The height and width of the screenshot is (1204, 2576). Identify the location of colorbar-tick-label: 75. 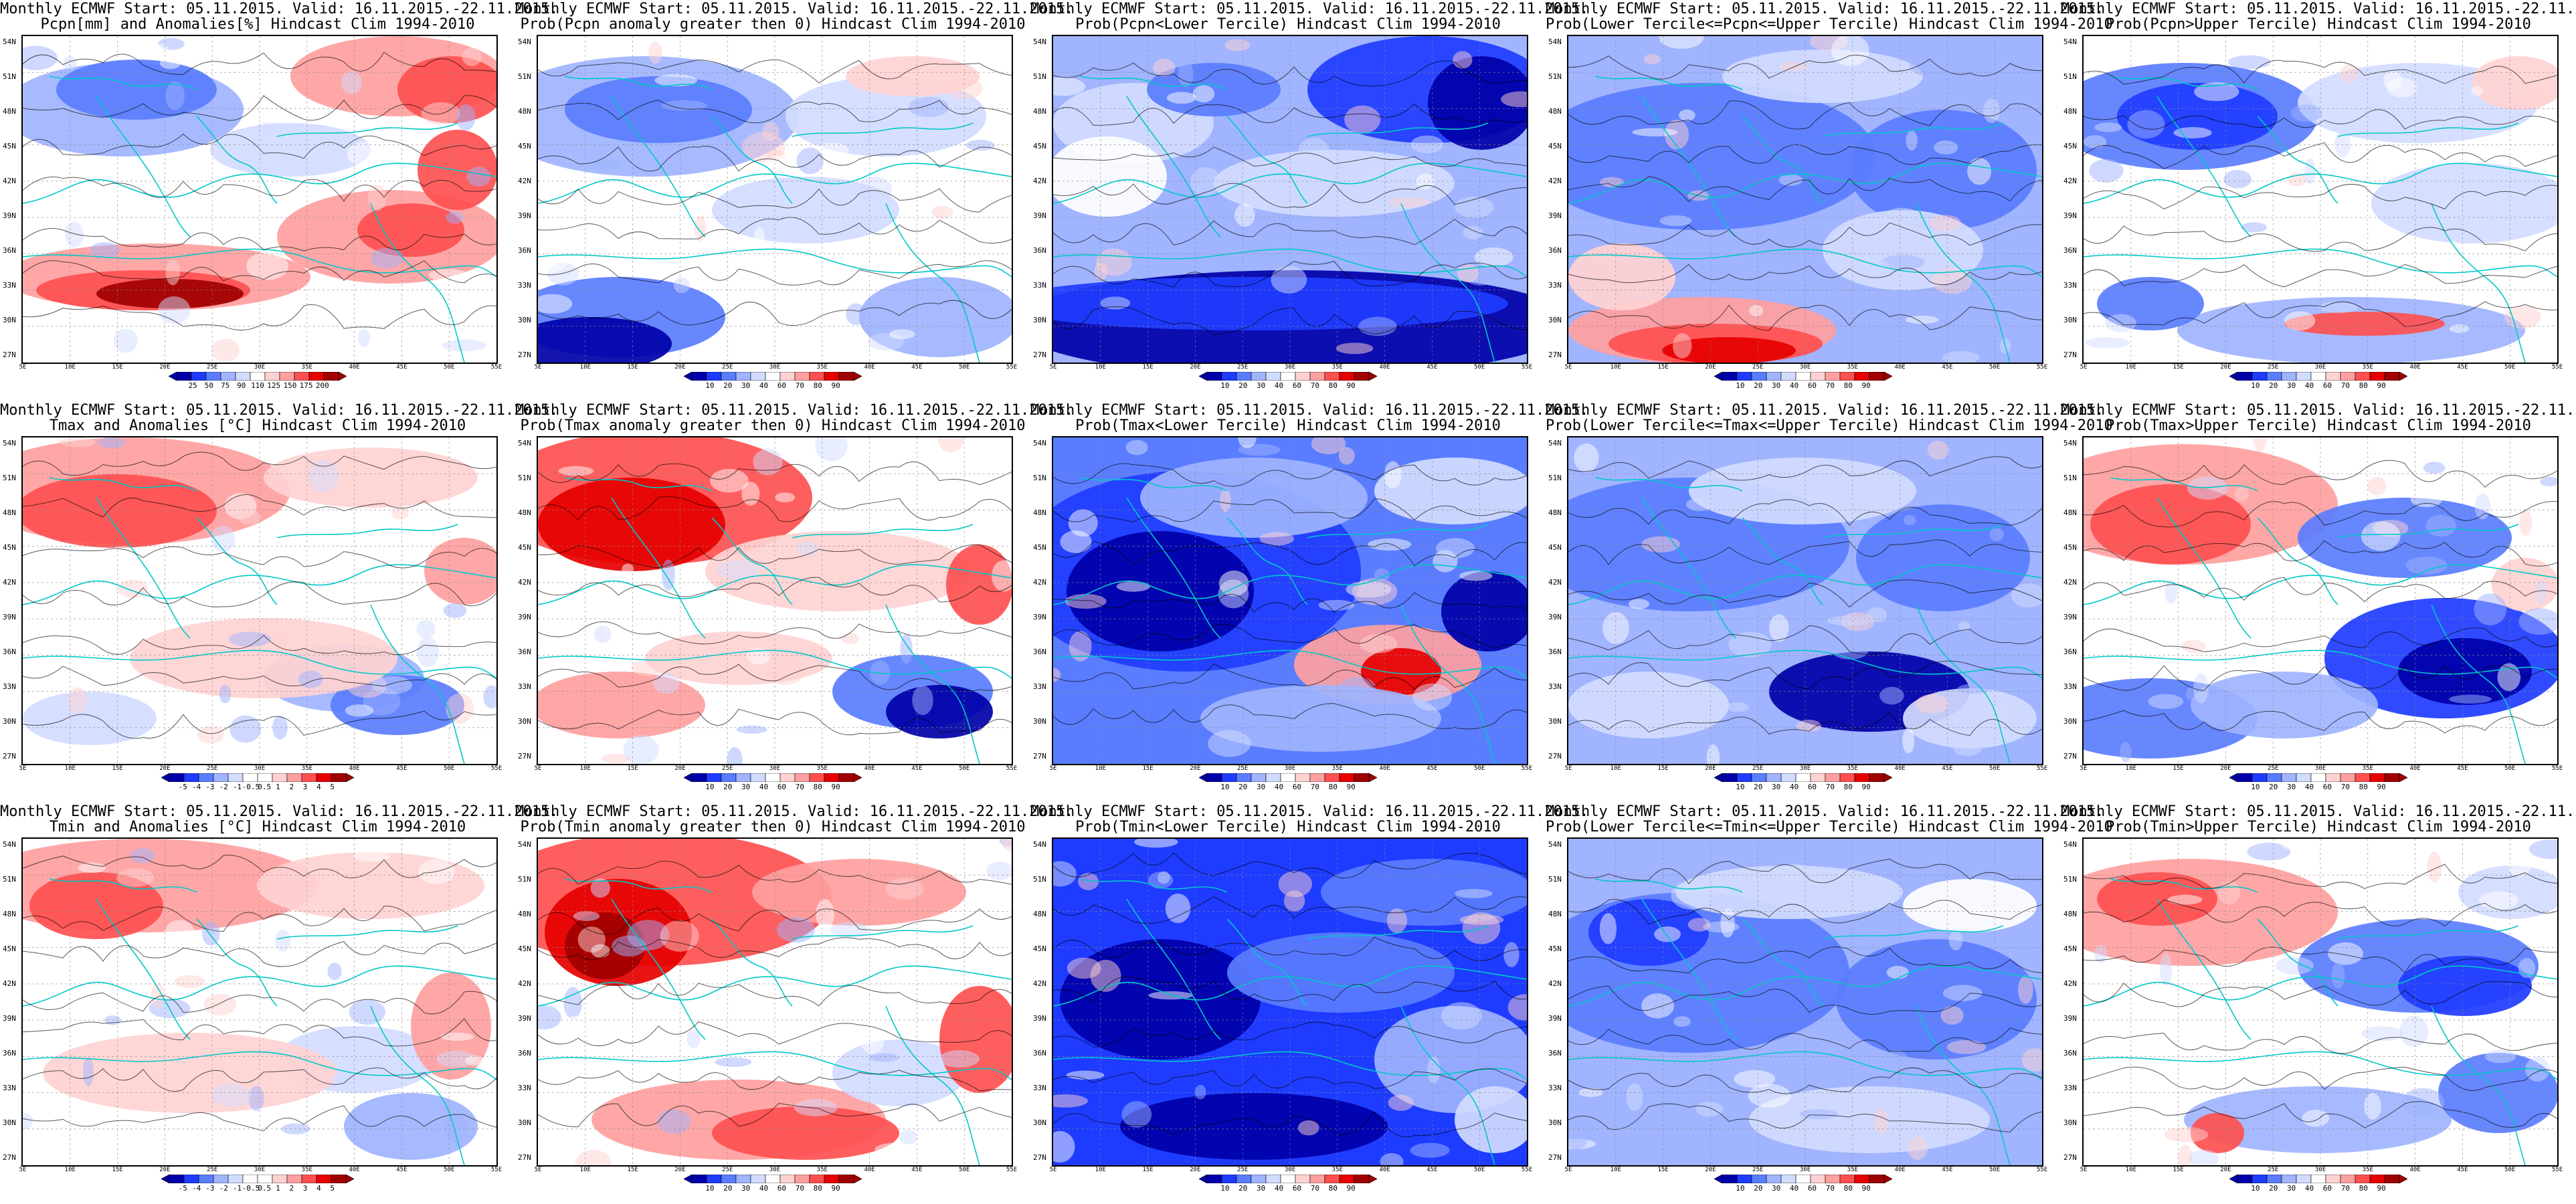
(225, 385).